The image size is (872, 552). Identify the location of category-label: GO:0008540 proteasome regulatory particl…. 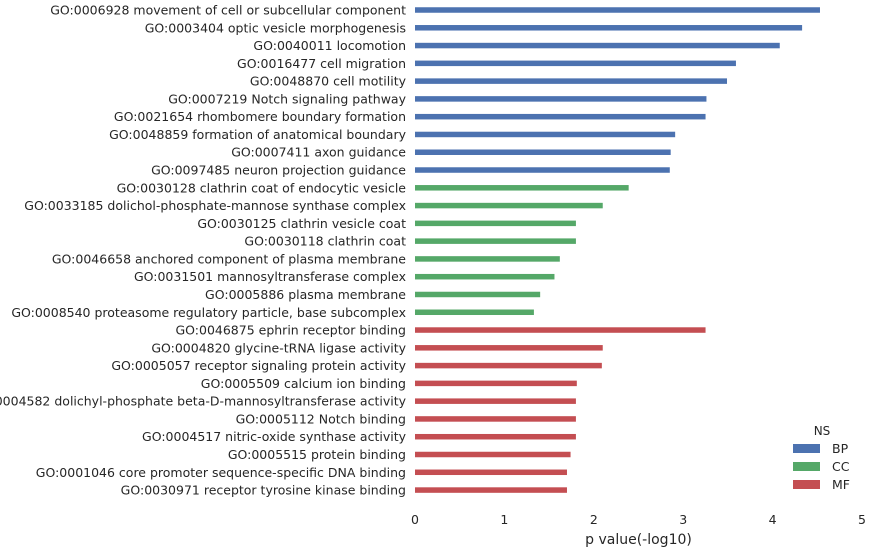
(208, 312).